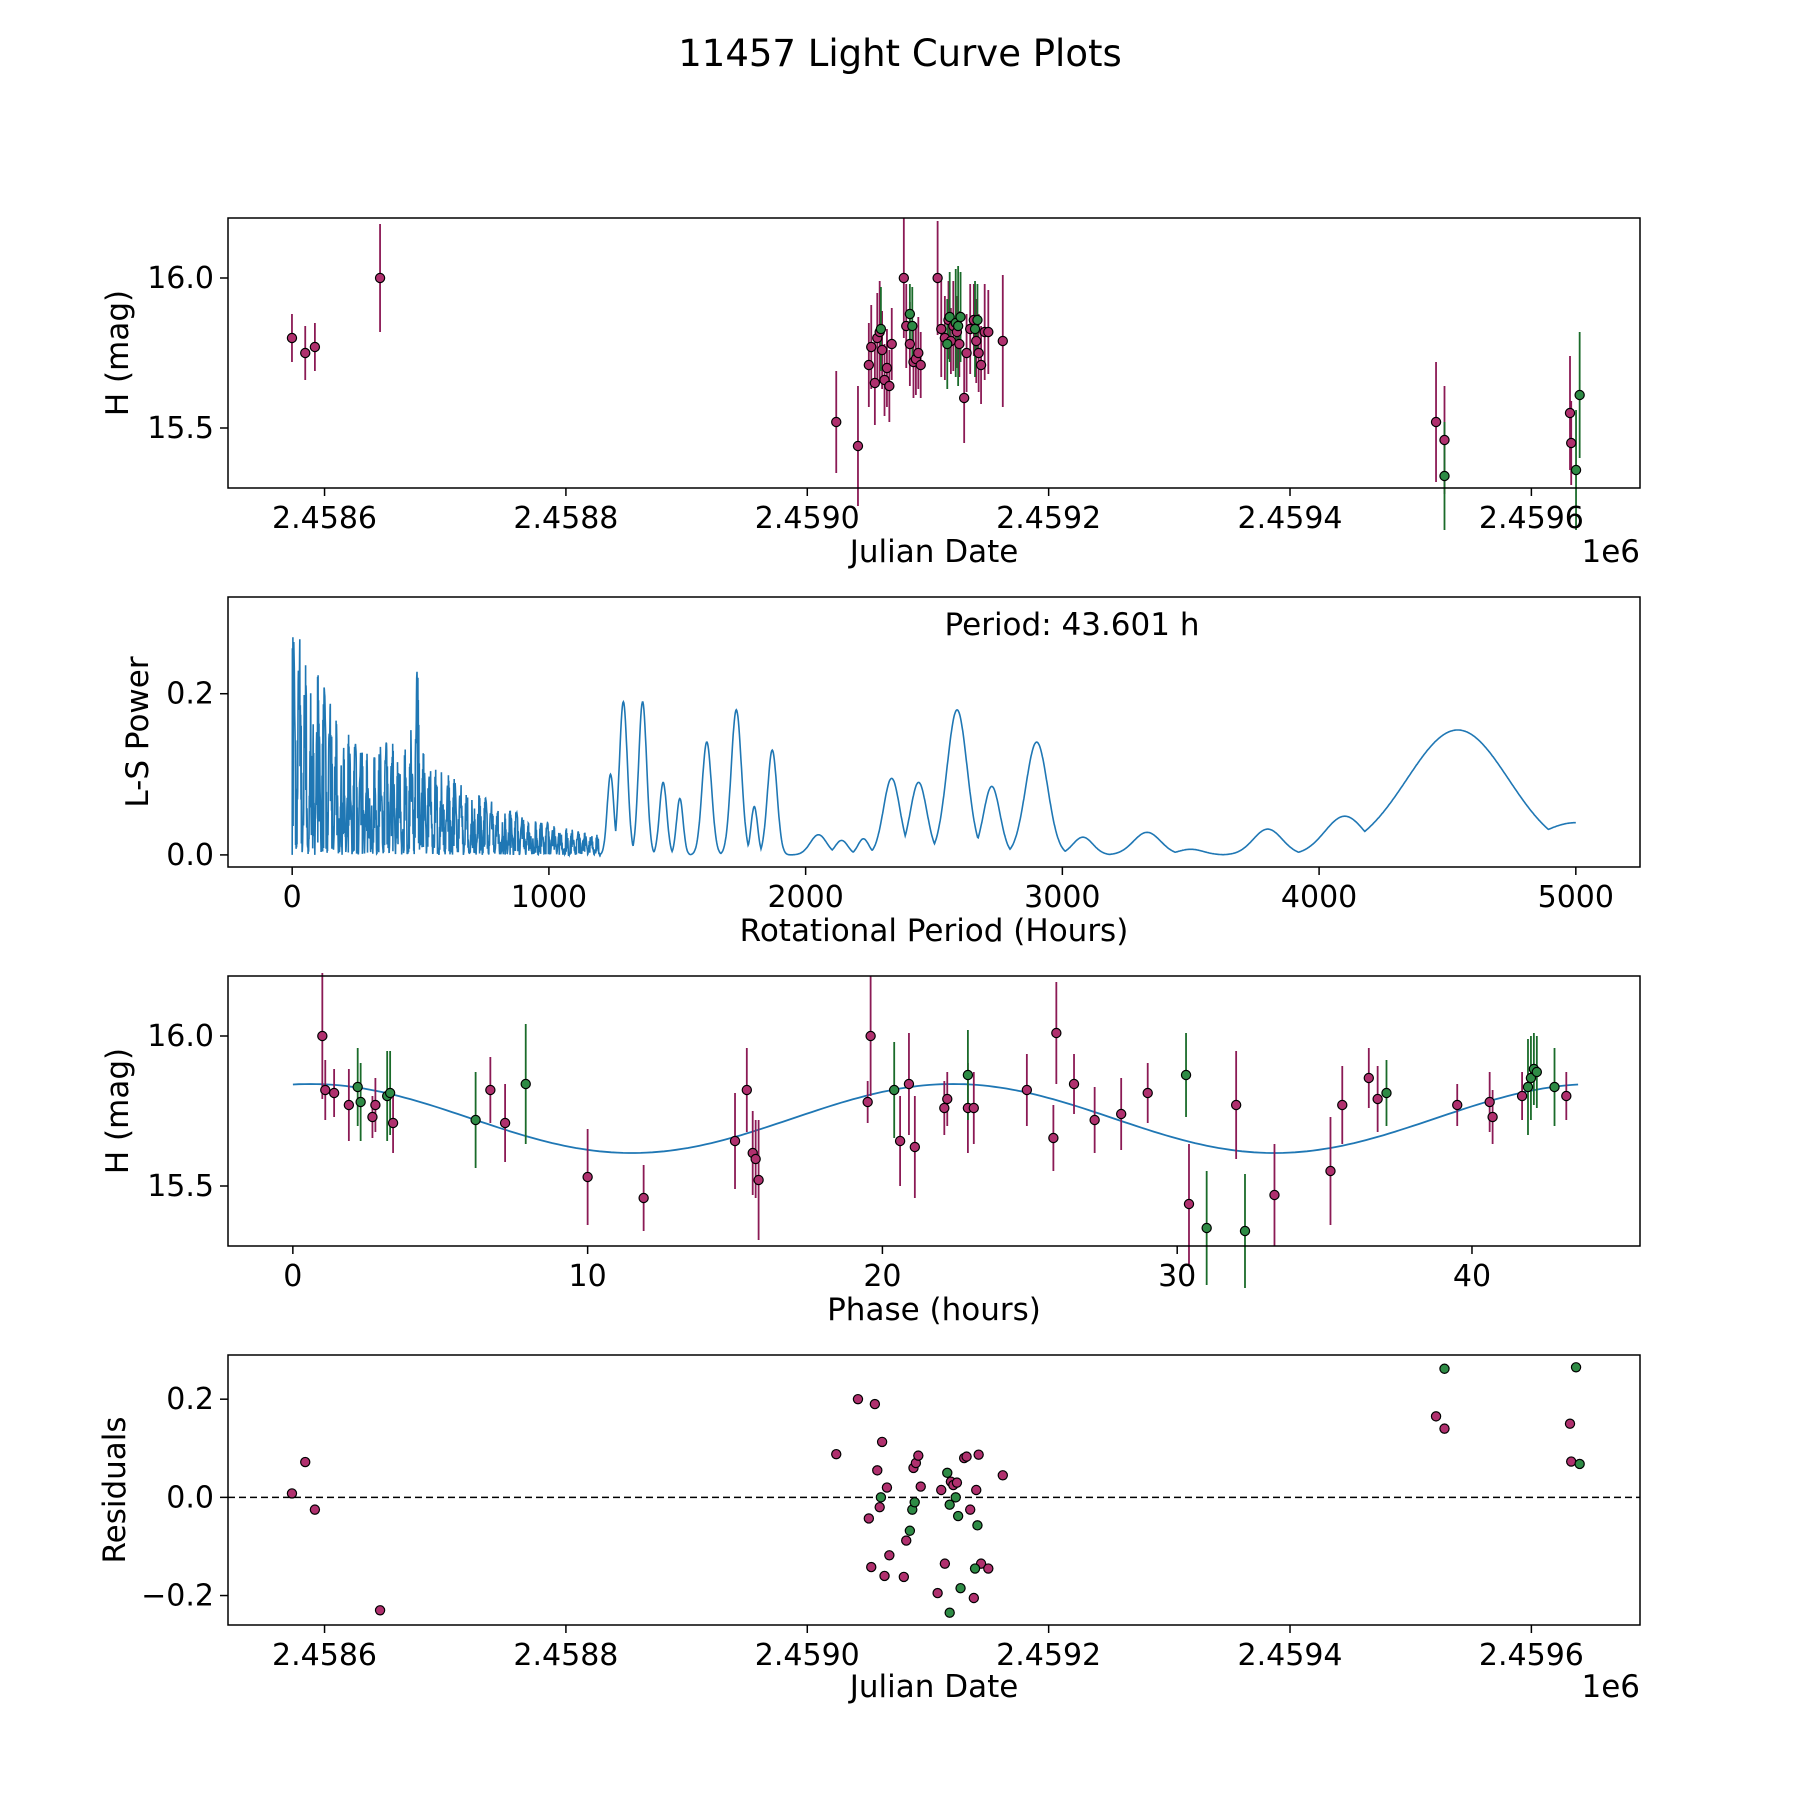  Describe the element at coordinates (118, 353) in the screenshot. I see `lightcurve-ylabel: H (mag)` at that location.